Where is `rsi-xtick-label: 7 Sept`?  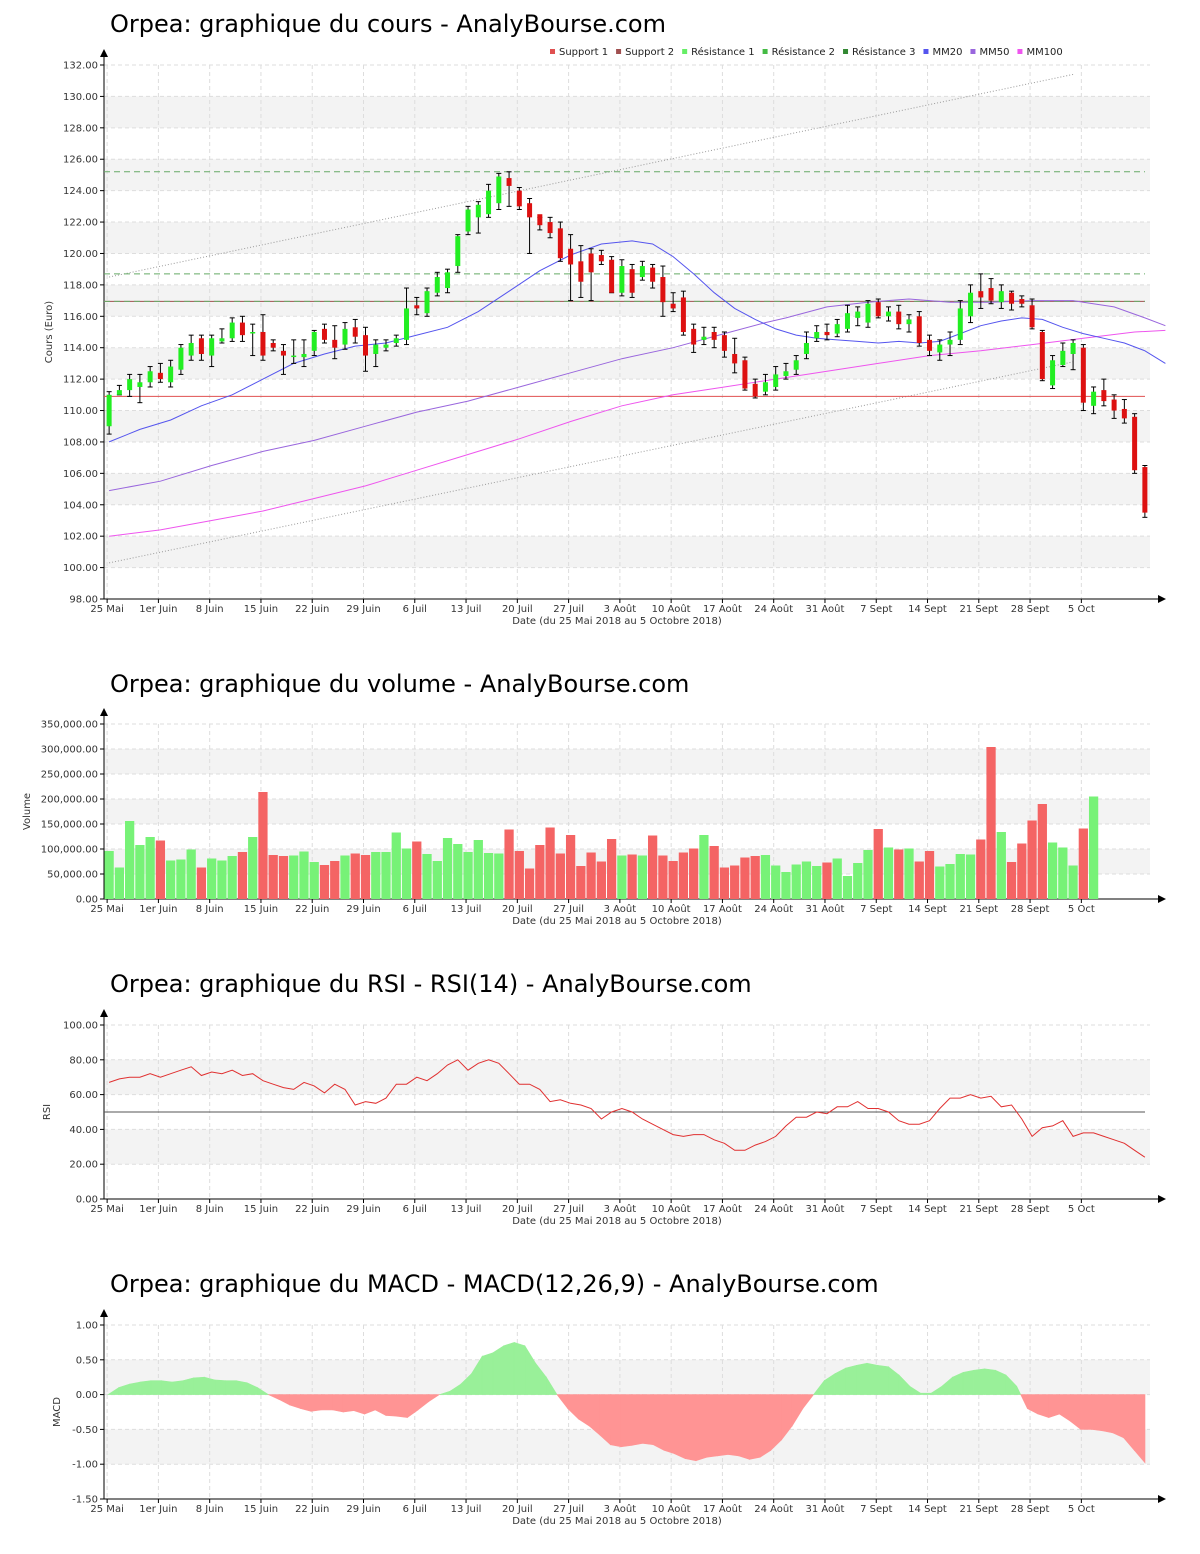
rsi-xtick-label: 7 Sept is located at coordinates (876, 1209).